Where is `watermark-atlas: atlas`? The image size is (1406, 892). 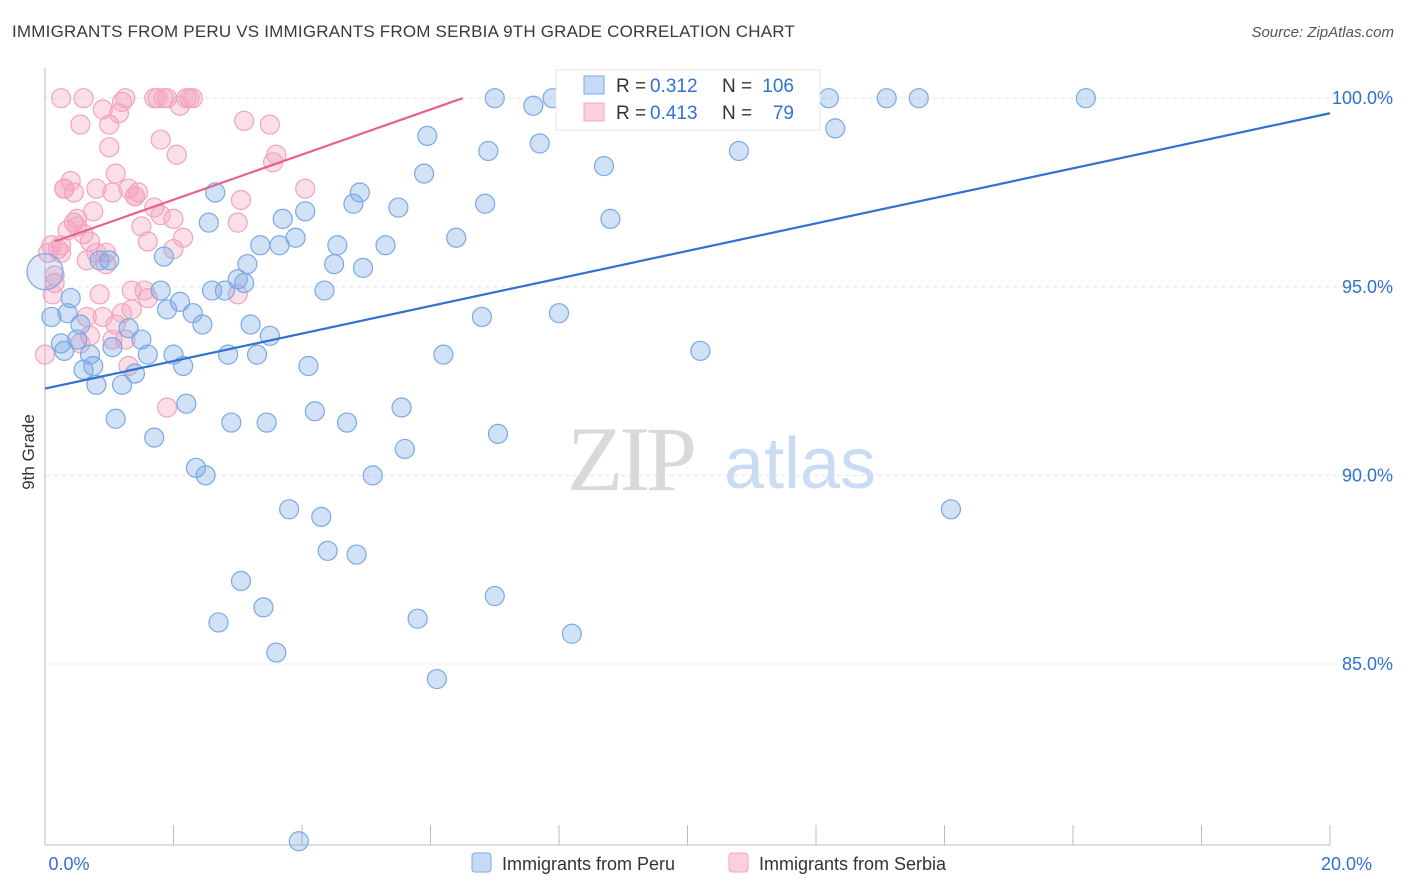
watermark-atlas: atlas is located at coordinates (800, 464).